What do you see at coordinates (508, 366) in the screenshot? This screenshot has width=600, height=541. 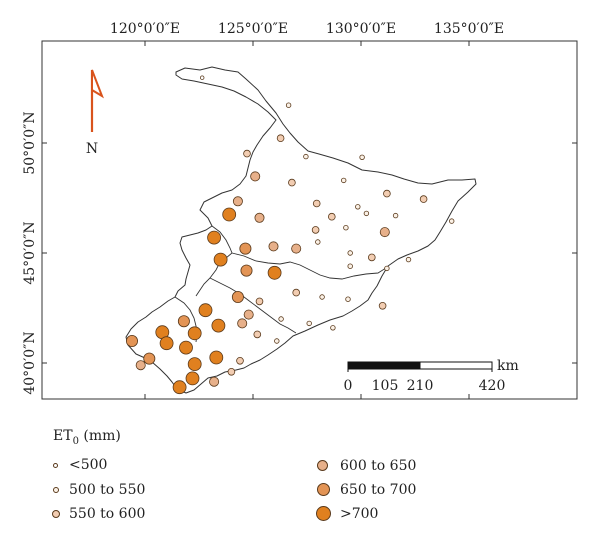 I see `scale-bar-unit: km` at bounding box center [508, 366].